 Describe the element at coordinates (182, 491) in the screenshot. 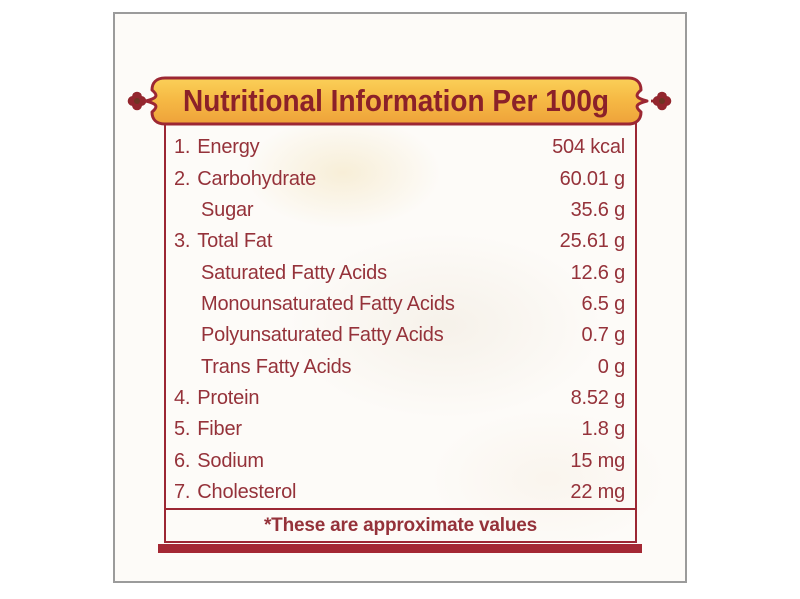

I see `row-number: 7.` at that location.